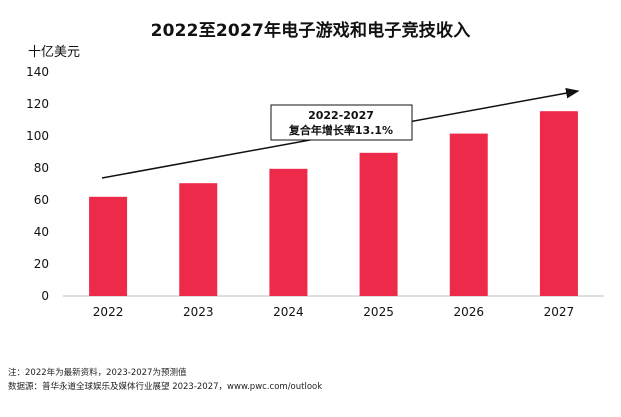 The height and width of the screenshot is (417, 621). What do you see at coordinates (37, 136) in the screenshot?
I see `y-tick-label: 100` at bounding box center [37, 136].